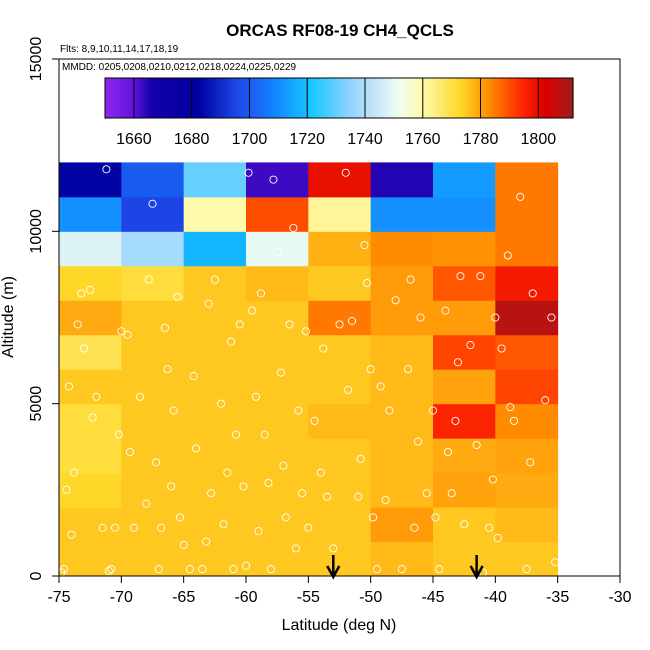 The width and height of the screenshot is (650, 650). Describe the element at coordinates (308, 597) in the screenshot. I see `x-tick-label: -55` at that location.